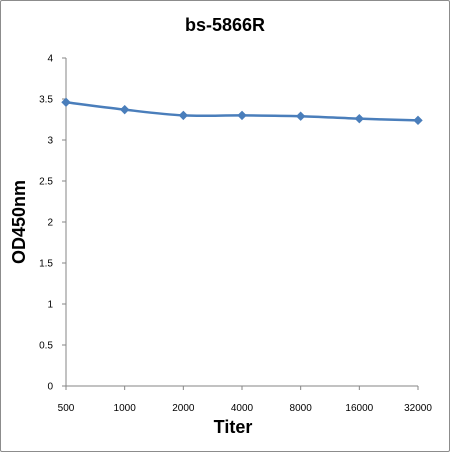 This screenshot has width=450, height=452. Describe the element at coordinates (50, 59) in the screenshot. I see `y-tick-label: 4` at that location.